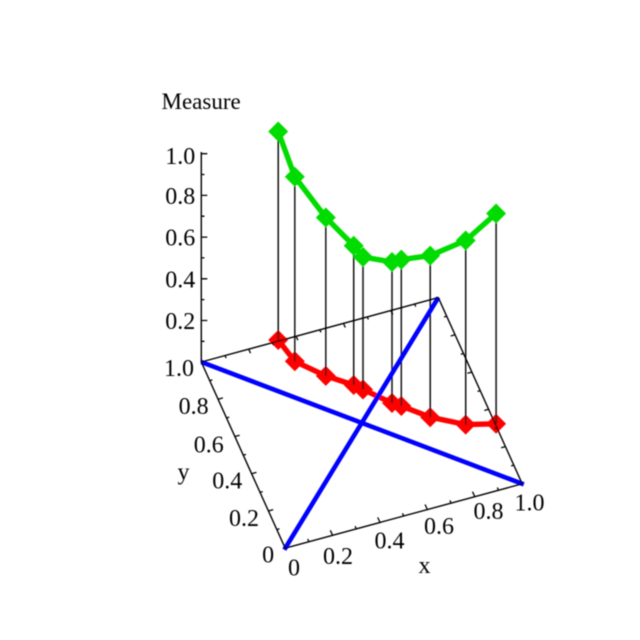 Image resolution: width=640 pixels, height=640 pixels. Describe the element at coordinates (184, 473) in the screenshot. I see `svg-text: y` at that location.